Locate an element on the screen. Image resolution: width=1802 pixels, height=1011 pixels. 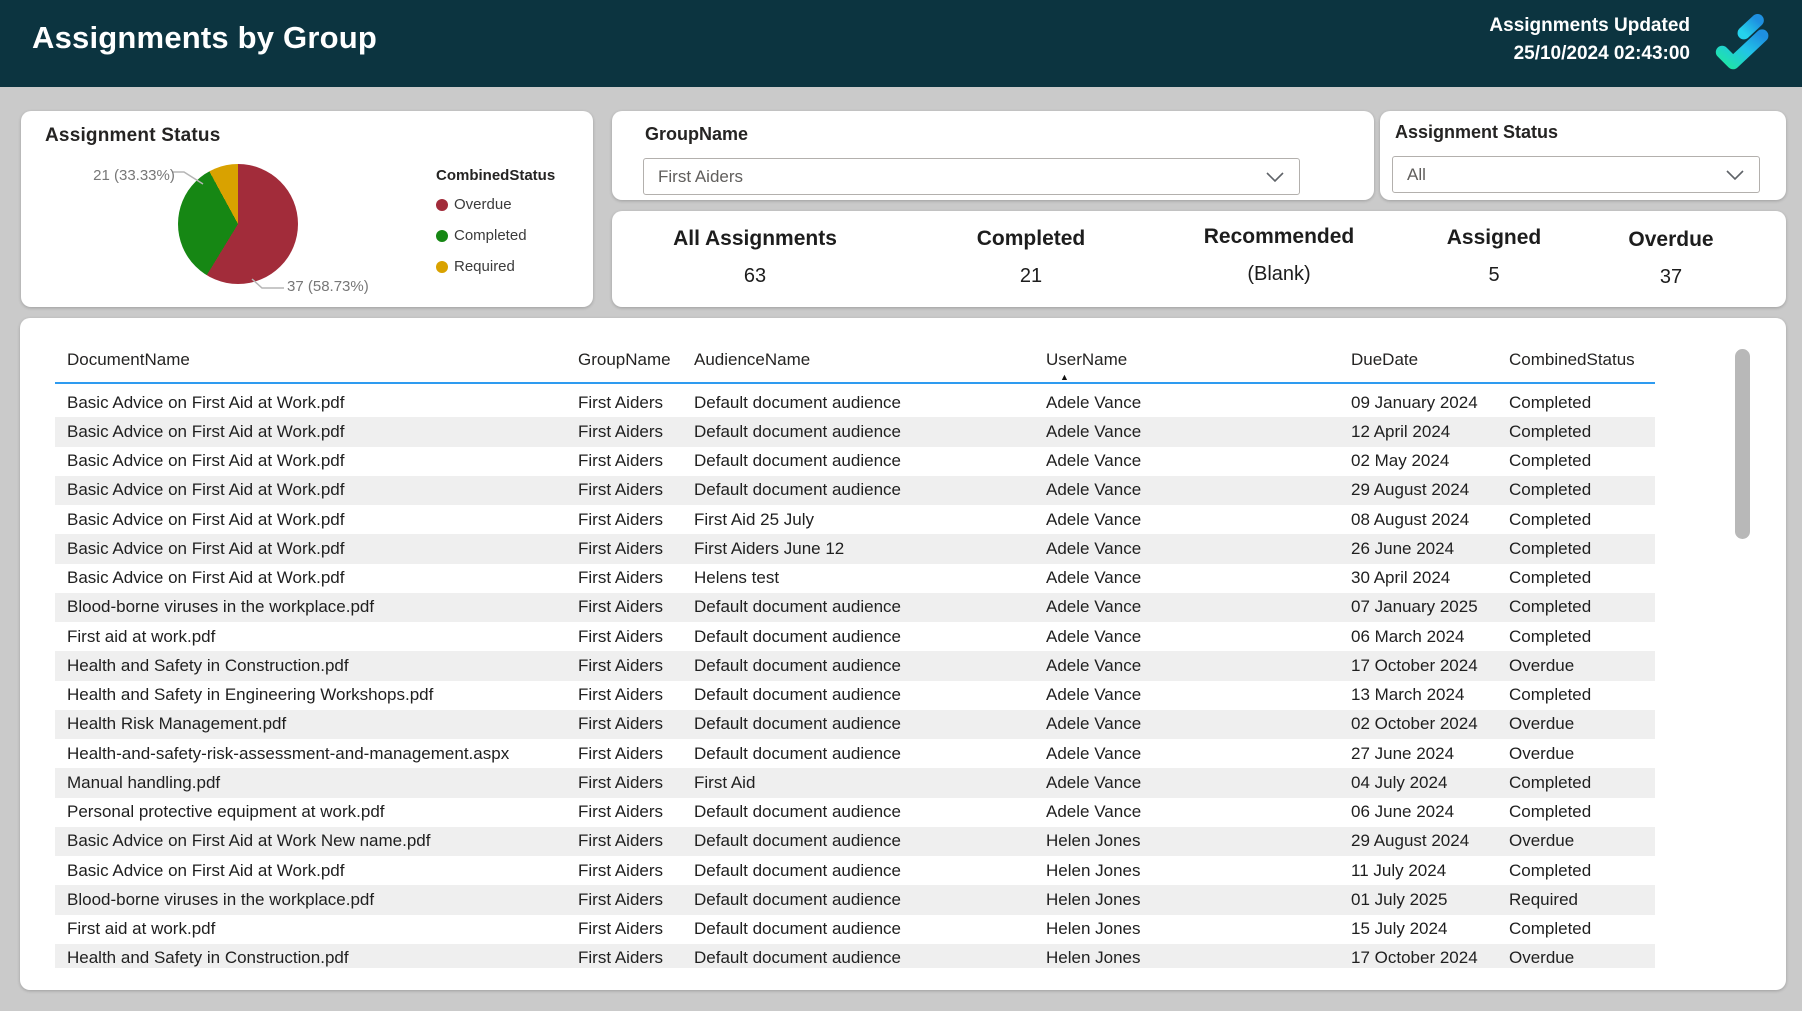
pie-legend-items: Overdue Completed Required is located at coordinates (495, 235).